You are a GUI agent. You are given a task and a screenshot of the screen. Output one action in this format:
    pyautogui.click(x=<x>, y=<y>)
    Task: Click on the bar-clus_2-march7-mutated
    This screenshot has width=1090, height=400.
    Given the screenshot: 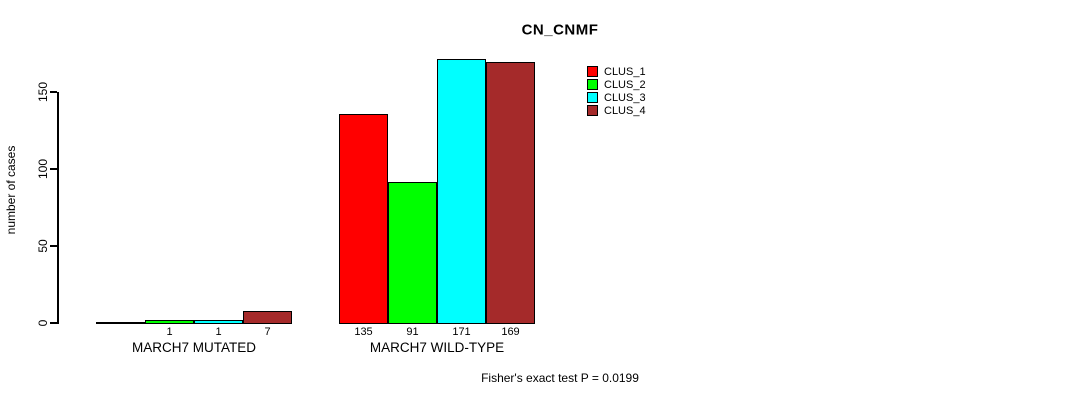 What is the action you would take?
    pyautogui.click(x=169, y=322)
    